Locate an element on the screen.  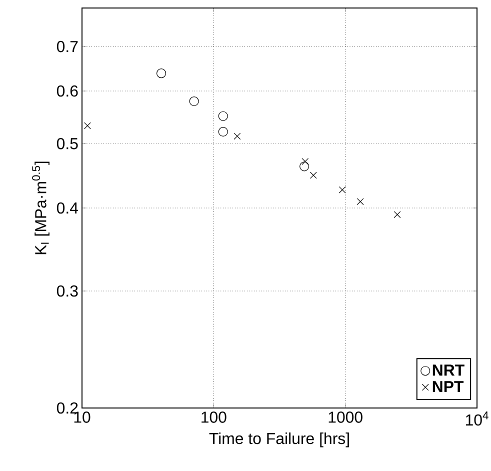
legend-label: NRT is located at coordinates (448, 370).